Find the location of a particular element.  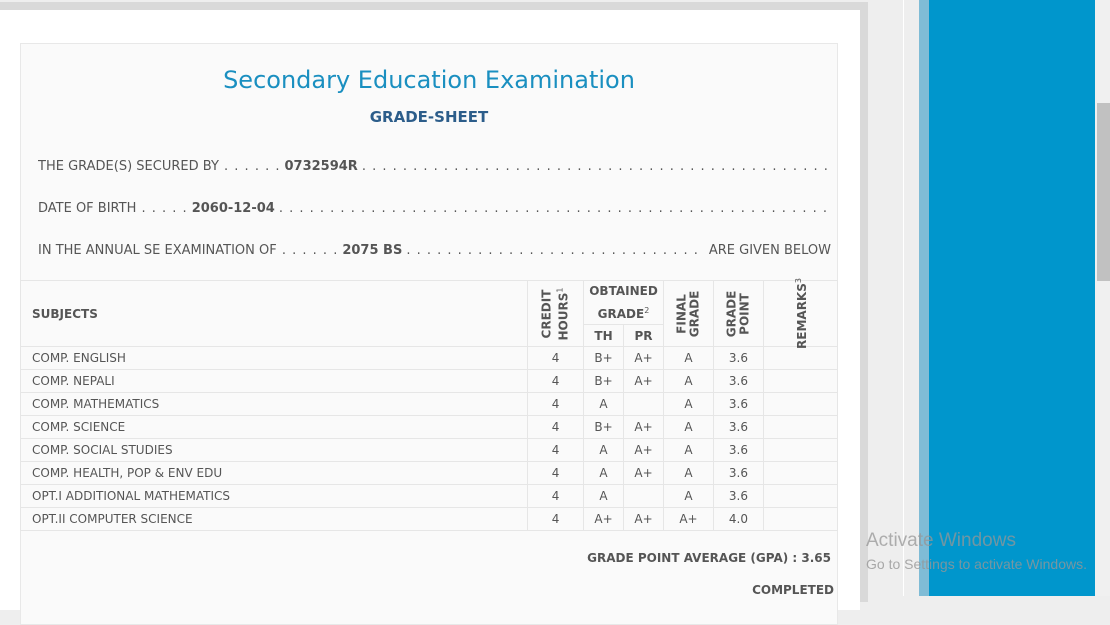

cell-subject: COMP. HEALTH, POP & ENV EDU is located at coordinates (274, 473).